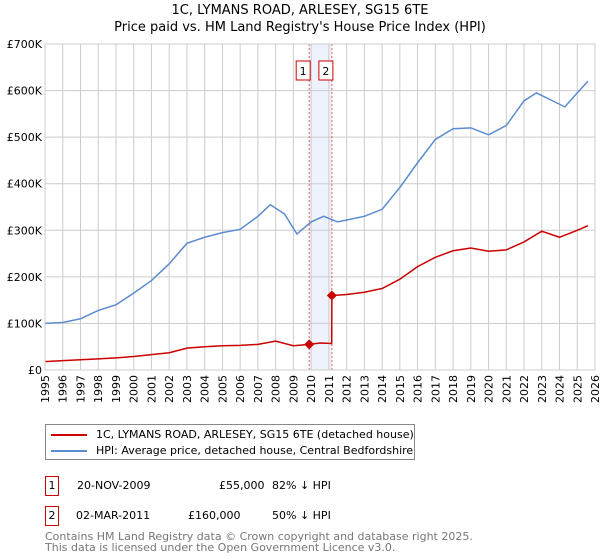 The height and width of the screenshot is (560, 600). I want to click on x-tick-label: 2005, so click(222, 389).